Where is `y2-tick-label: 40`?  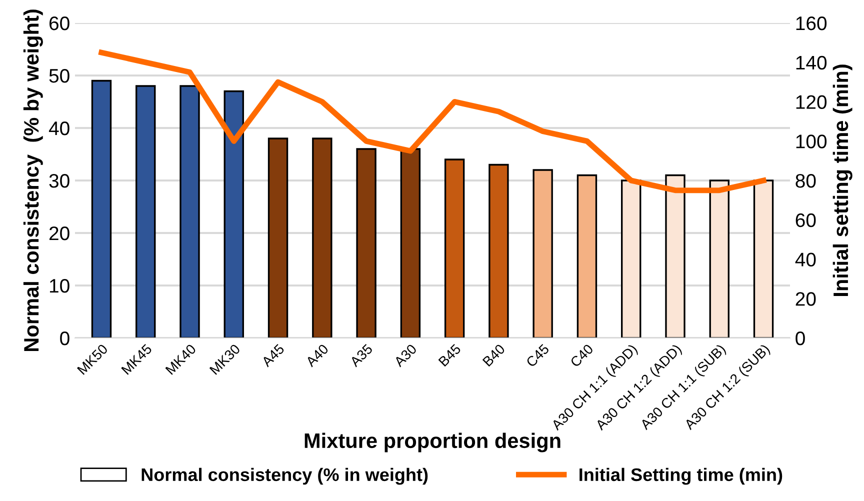 y2-tick-label: 40 is located at coordinates (805, 259).